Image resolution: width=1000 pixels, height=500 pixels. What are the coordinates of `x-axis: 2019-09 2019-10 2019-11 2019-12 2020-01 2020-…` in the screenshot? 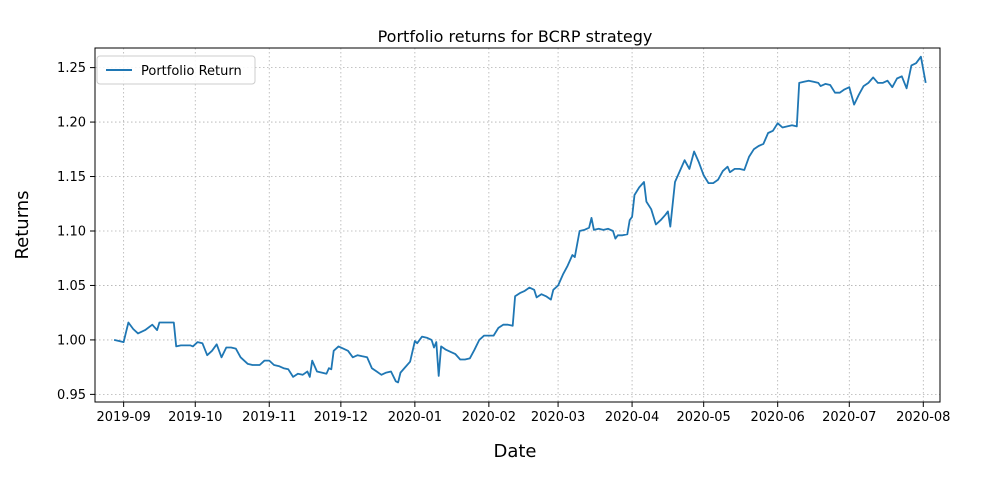 It's located at (523, 413).